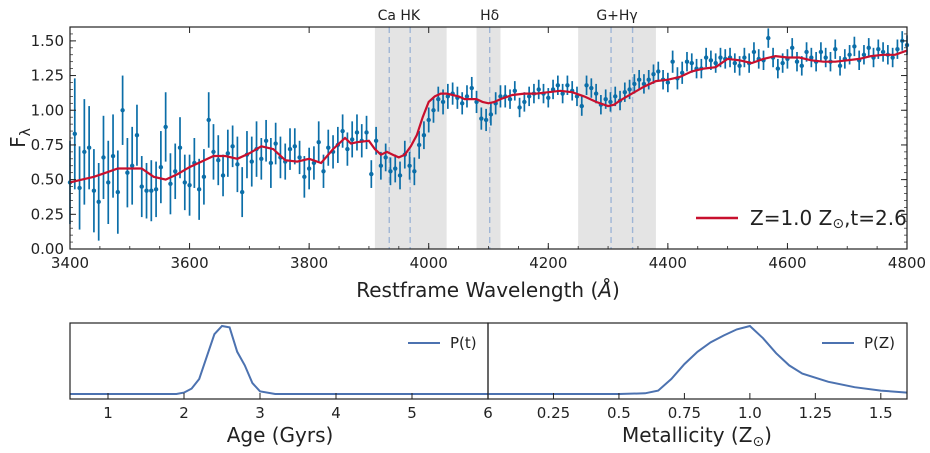 The width and height of the screenshot is (930, 453). What do you see at coordinates (399, 16) in the screenshot?
I see `feature-annotation: Ca HK` at bounding box center [399, 16].